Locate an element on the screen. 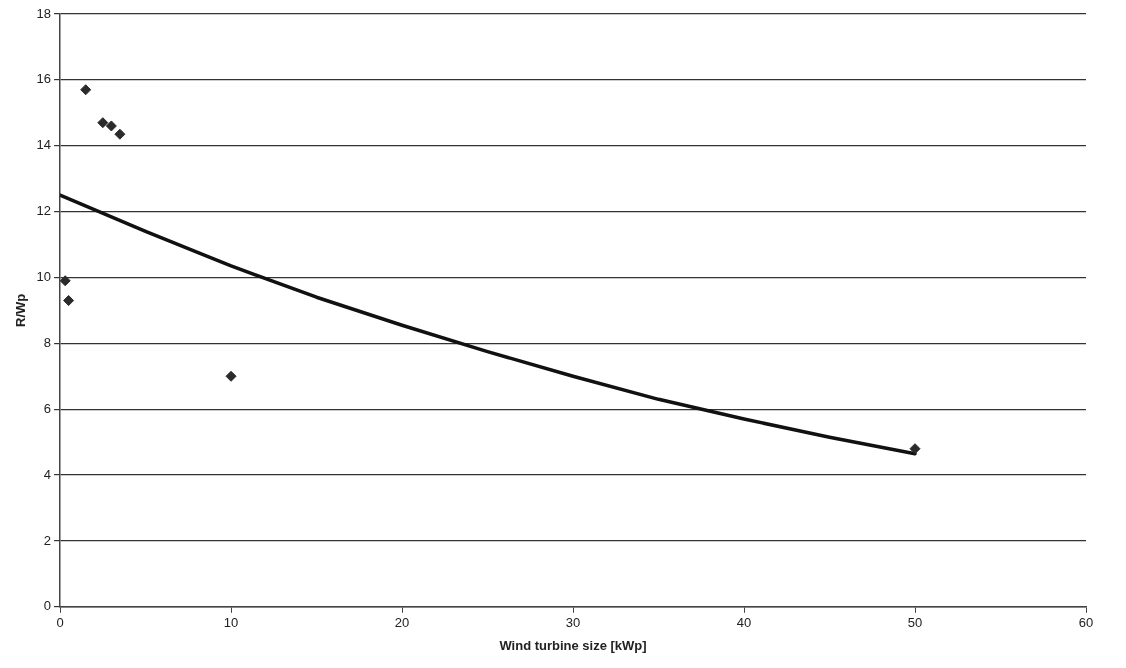  x-tick-label: 0 is located at coordinates (60, 623).